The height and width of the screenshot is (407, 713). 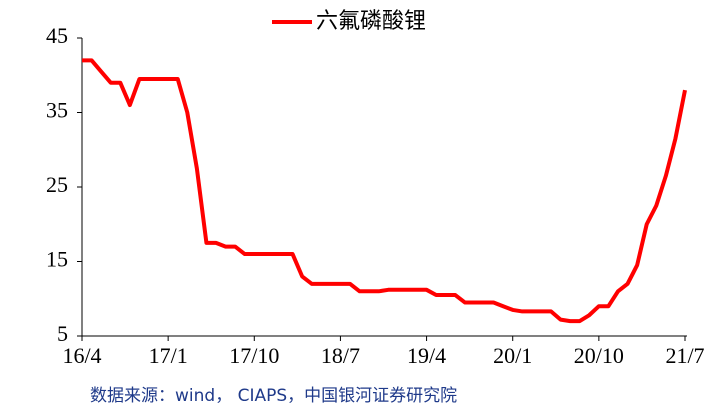 I want to click on x-tick-label: 21/7, so click(x=684, y=355).